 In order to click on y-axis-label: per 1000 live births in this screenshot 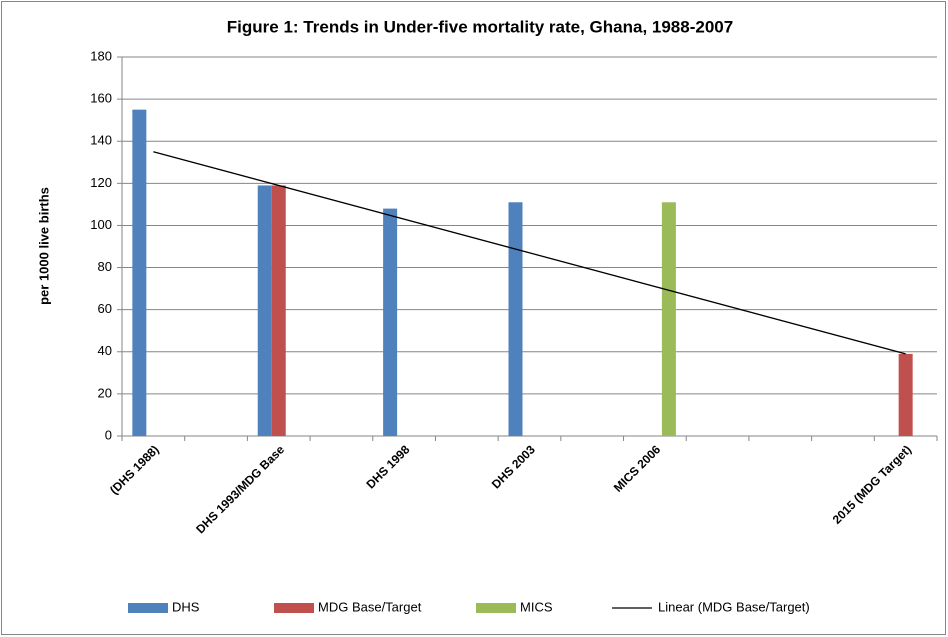, I will do `click(43, 246)`.